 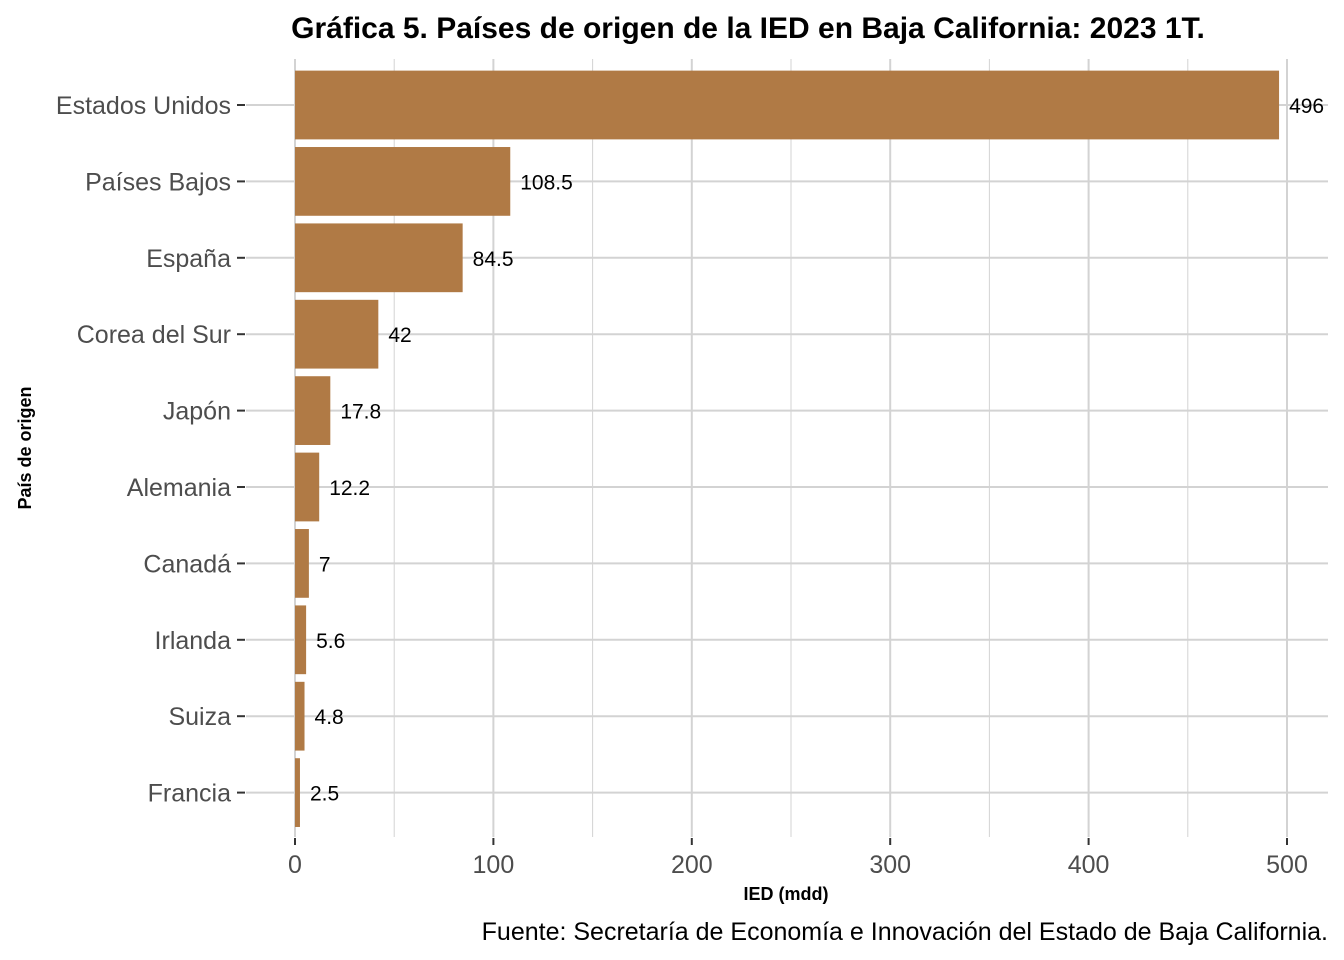 I want to click on x-tick-label: 500, so click(x=1287, y=865).